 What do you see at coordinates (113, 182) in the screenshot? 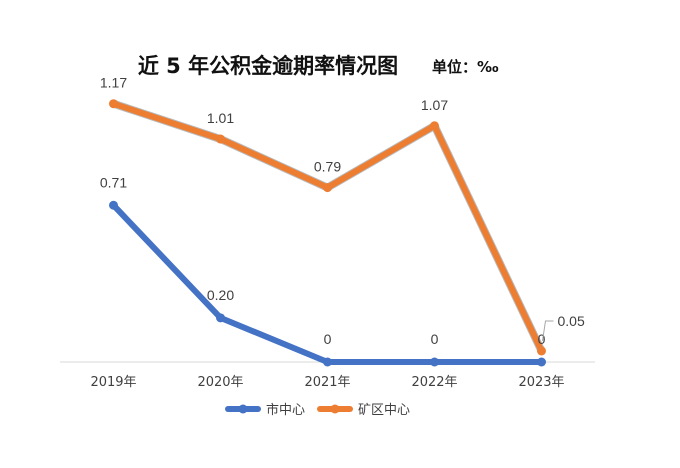
I see `data-label: 0.71` at bounding box center [113, 182].